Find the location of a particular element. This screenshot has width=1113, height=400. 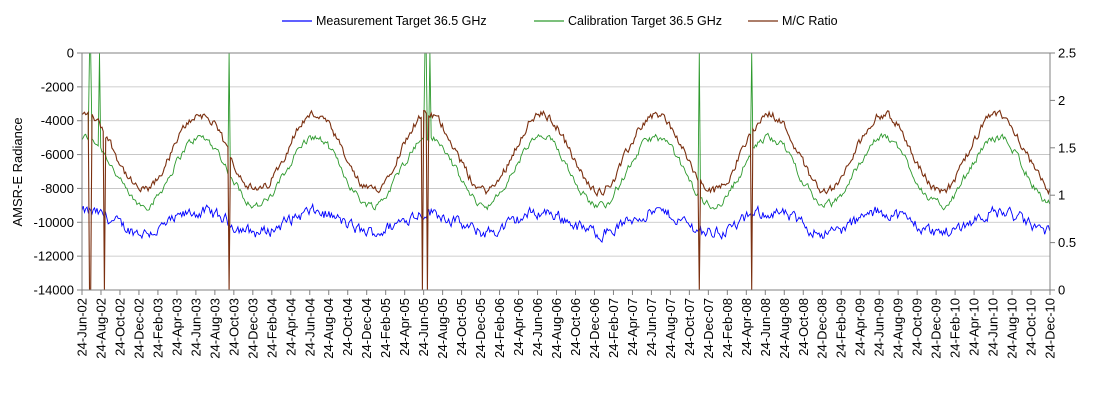

x-tick-label: 24-Oct-07 is located at coordinates (689, 327).